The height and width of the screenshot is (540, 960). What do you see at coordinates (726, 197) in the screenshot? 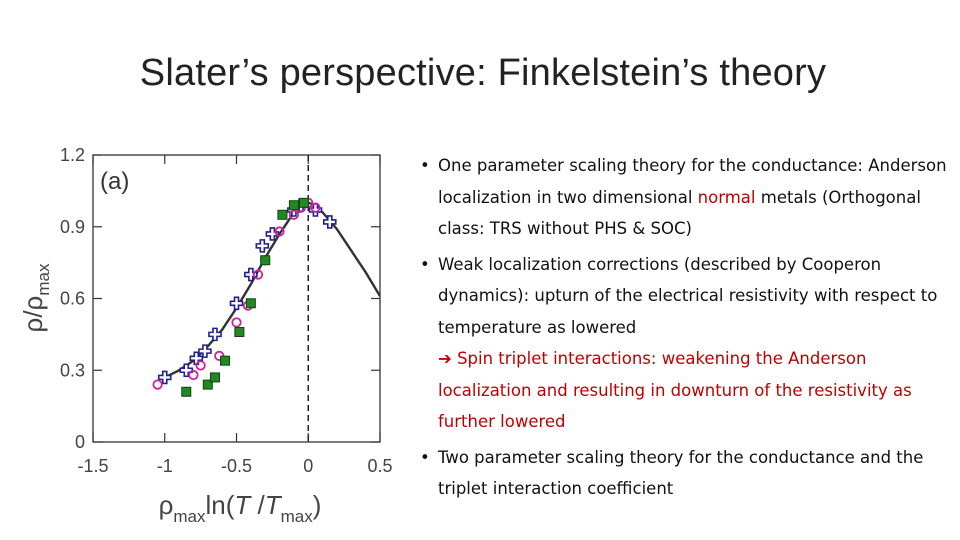
I see `bullet-highlight-normal: normal` at bounding box center [726, 197].